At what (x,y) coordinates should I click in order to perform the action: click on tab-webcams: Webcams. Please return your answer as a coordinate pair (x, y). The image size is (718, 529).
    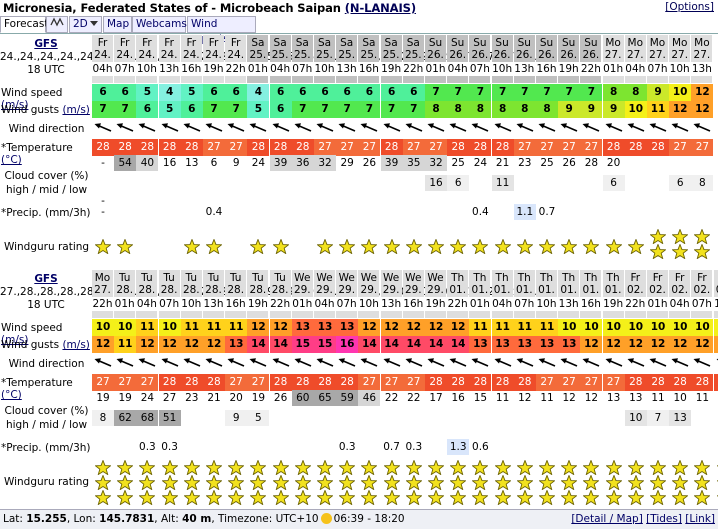
    Looking at the image, I should click on (159, 24).